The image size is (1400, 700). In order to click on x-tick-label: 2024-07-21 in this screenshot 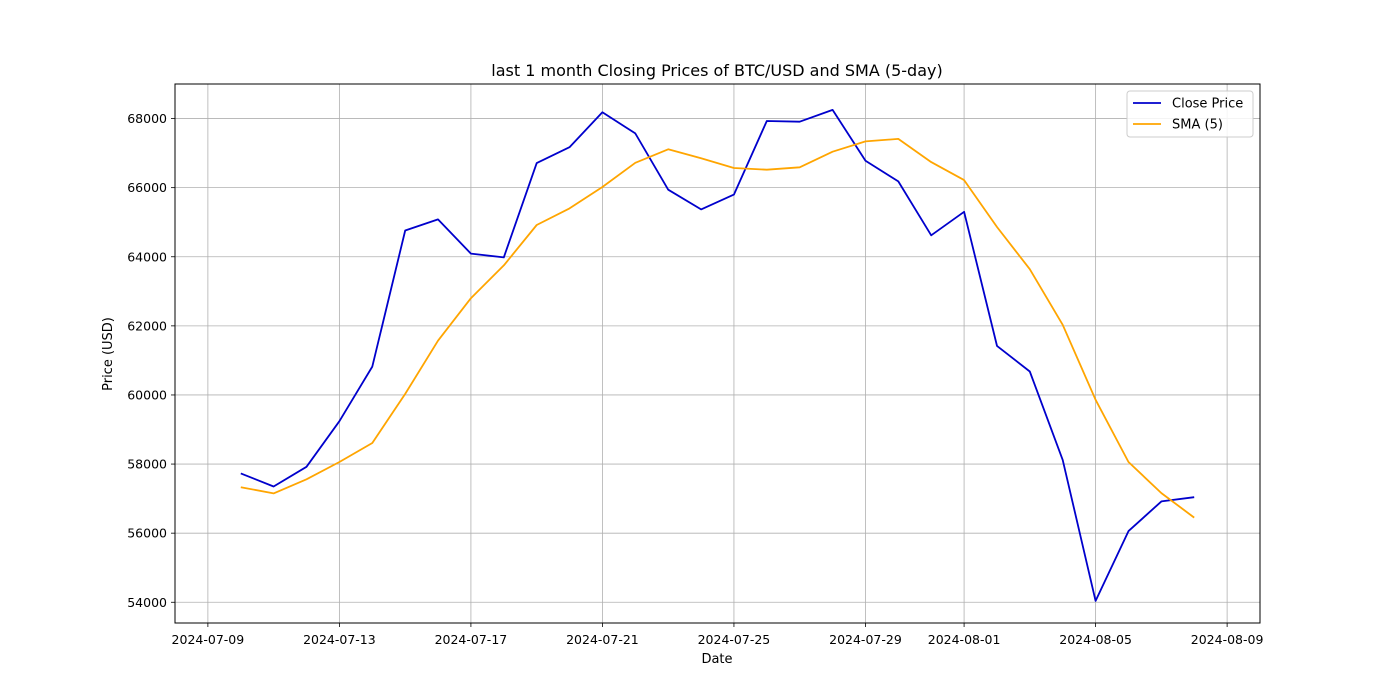, I will do `click(602, 639)`.